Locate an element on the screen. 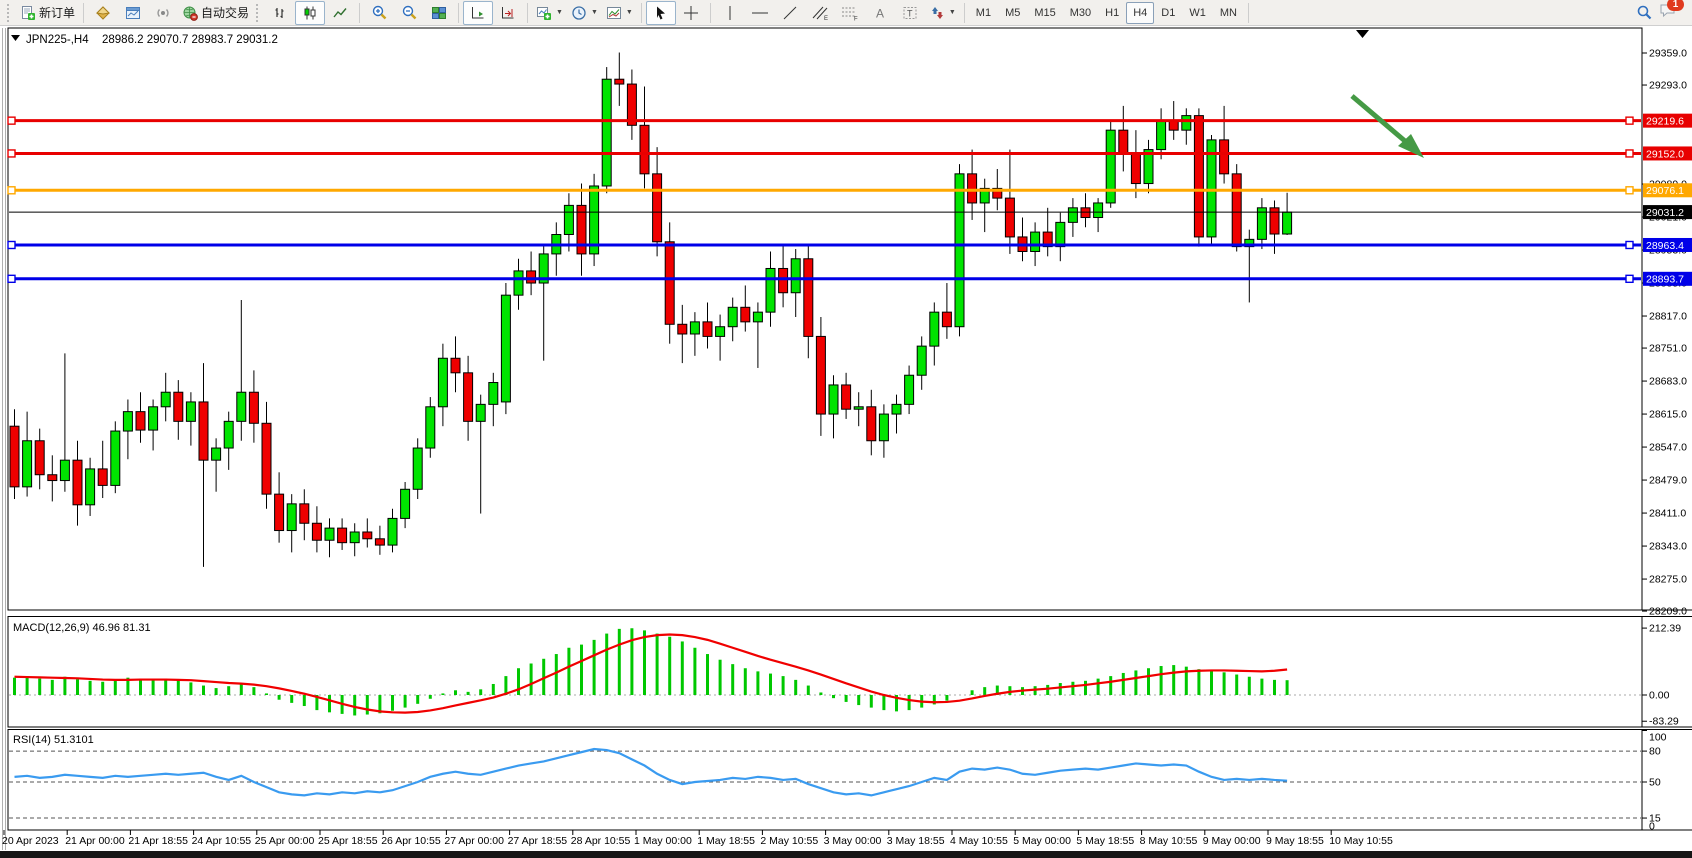  templates-button: ▼ is located at coordinates (619, 13).